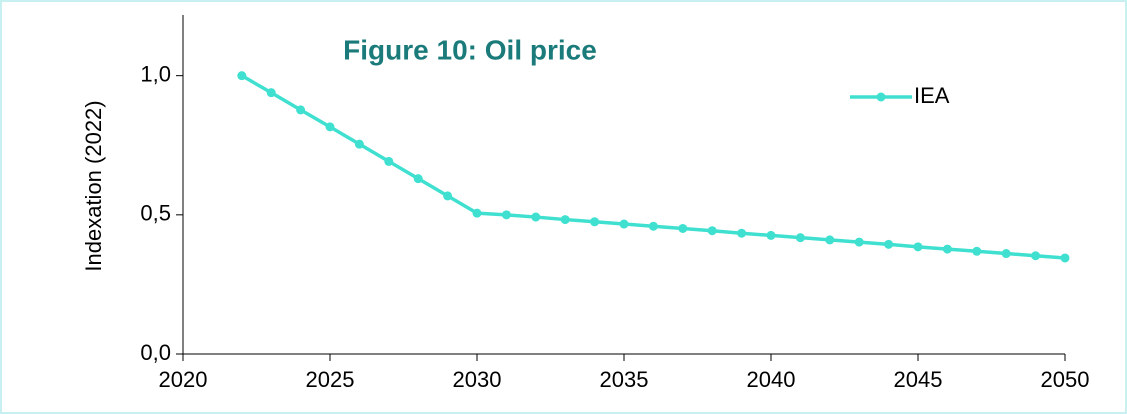 The width and height of the screenshot is (1127, 414). What do you see at coordinates (918, 379) in the screenshot?
I see `x-tick-label: 2045` at bounding box center [918, 379].